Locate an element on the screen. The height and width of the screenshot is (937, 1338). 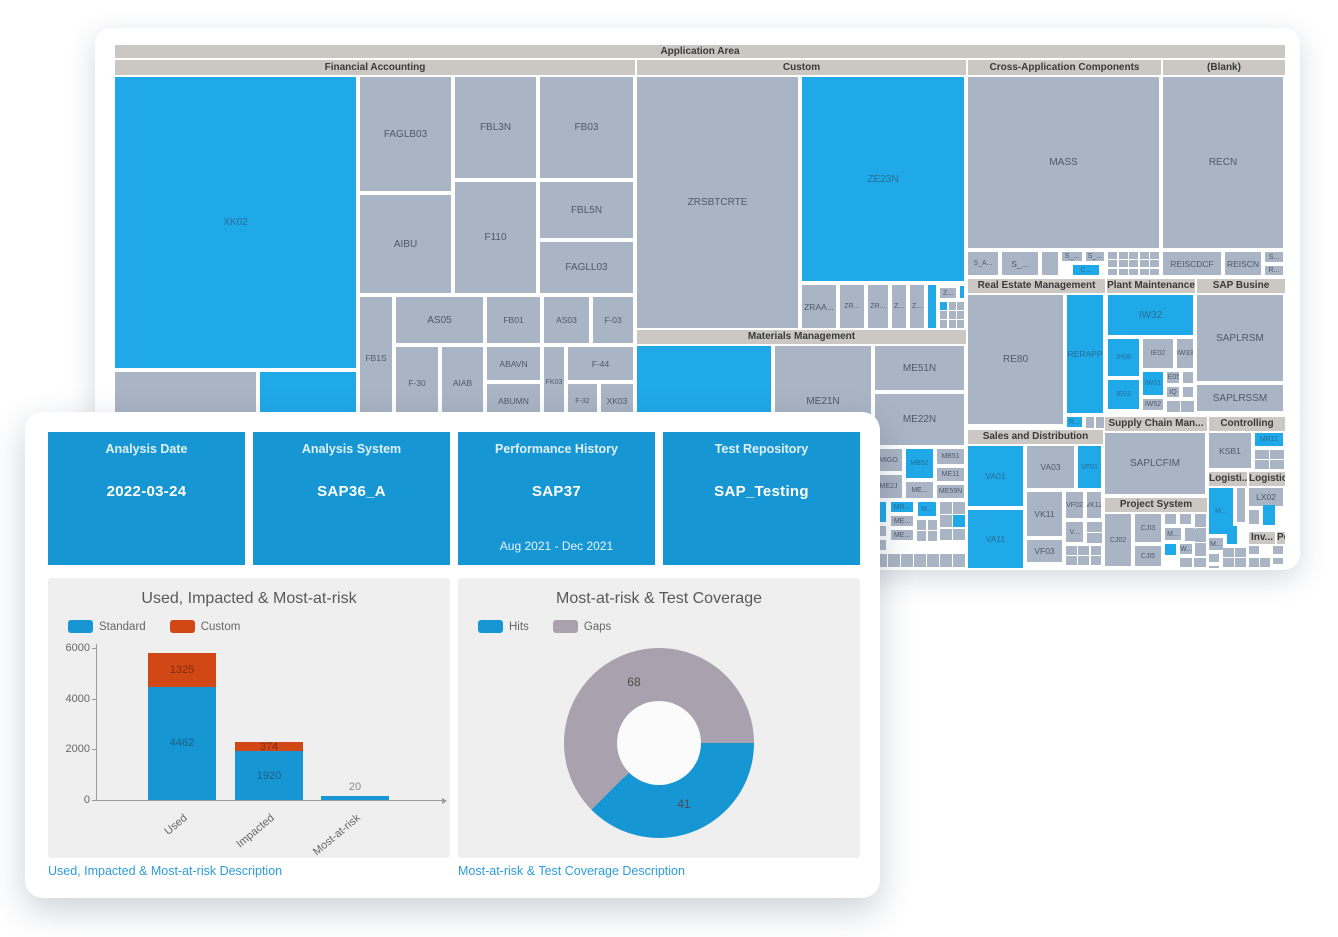
treemap-tile-ie03: IE03 is located at coordinates (1123, 394).